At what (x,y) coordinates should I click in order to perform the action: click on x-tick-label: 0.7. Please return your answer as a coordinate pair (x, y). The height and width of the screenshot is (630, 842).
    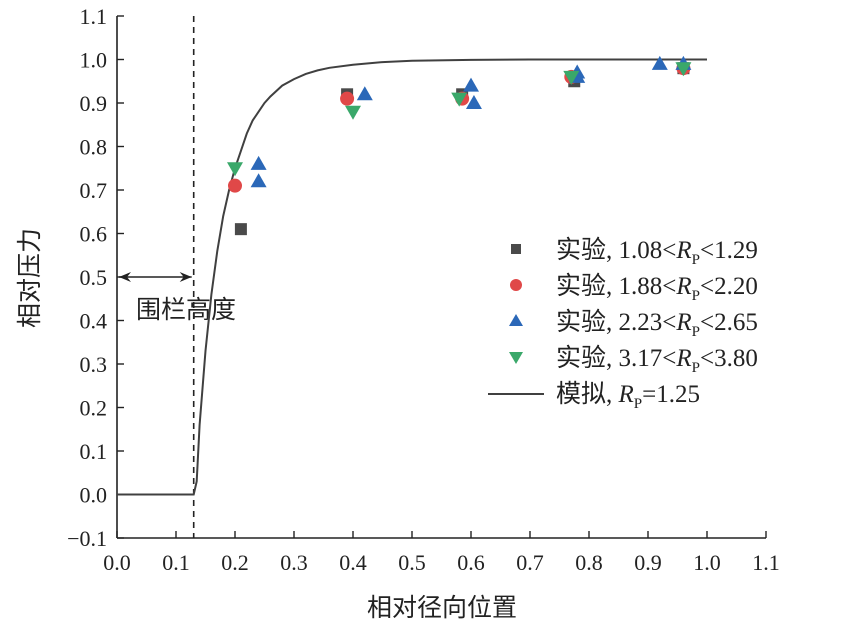
    Looking at the image, I should click on (530, 562).